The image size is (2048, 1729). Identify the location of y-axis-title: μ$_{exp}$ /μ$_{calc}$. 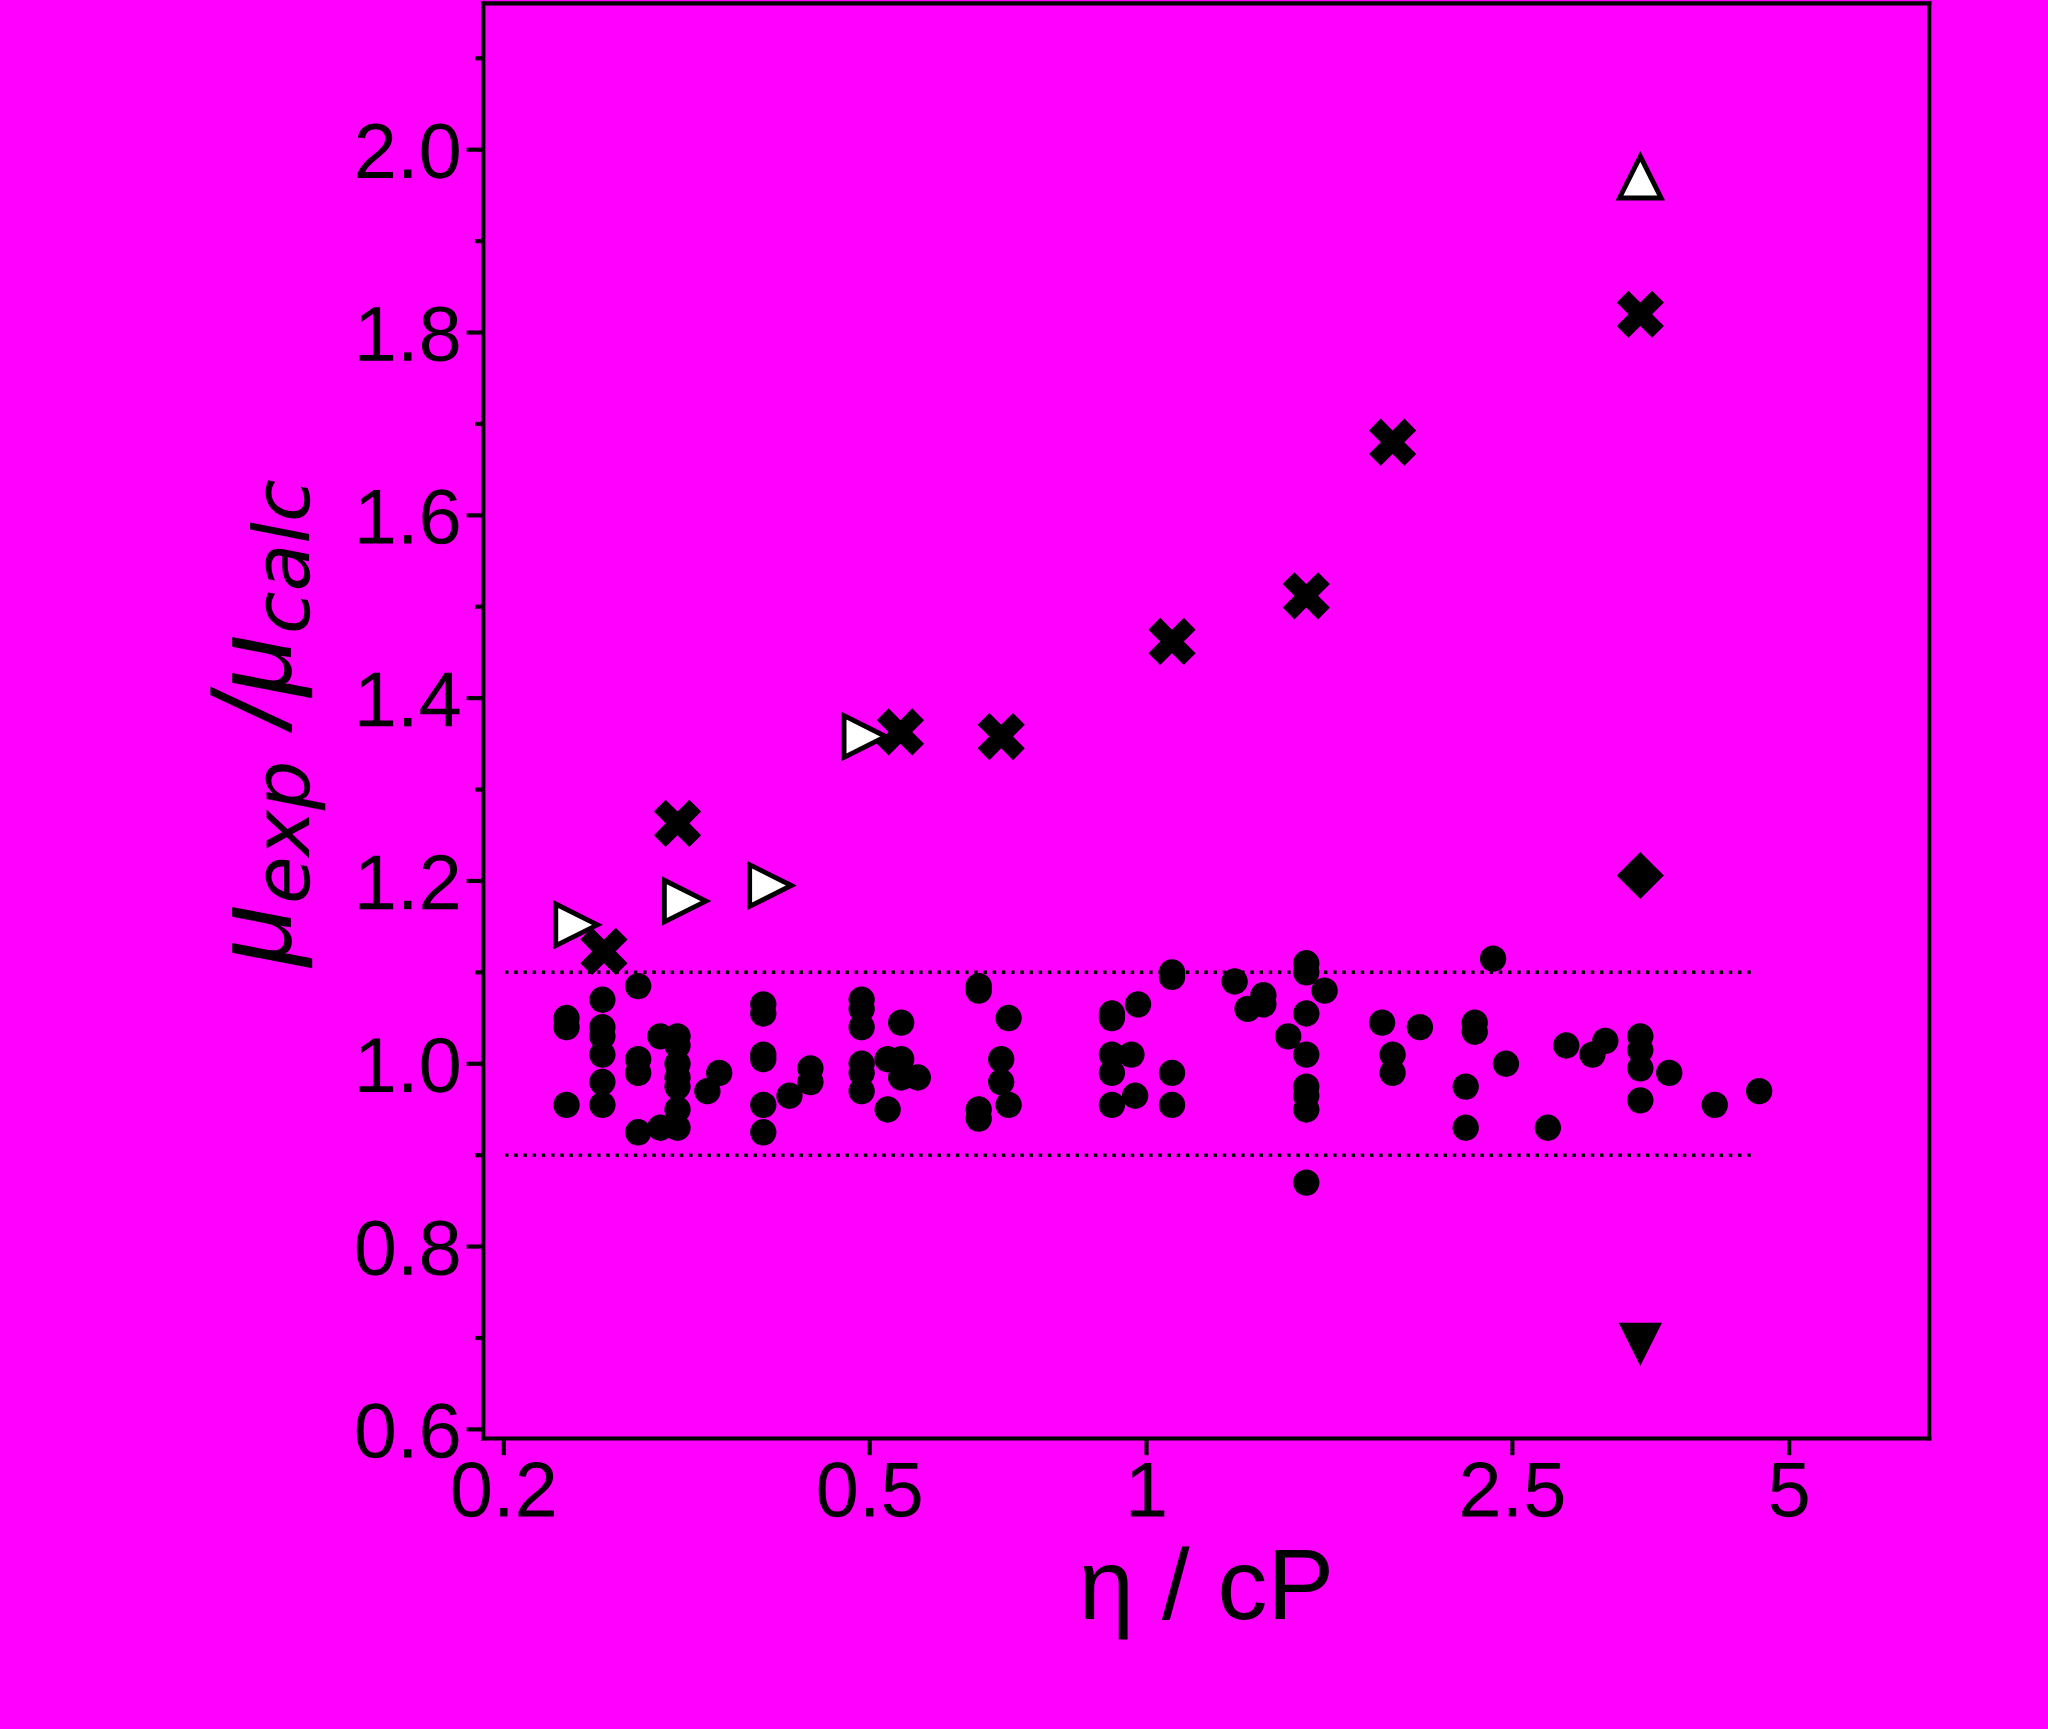
(268, 724).